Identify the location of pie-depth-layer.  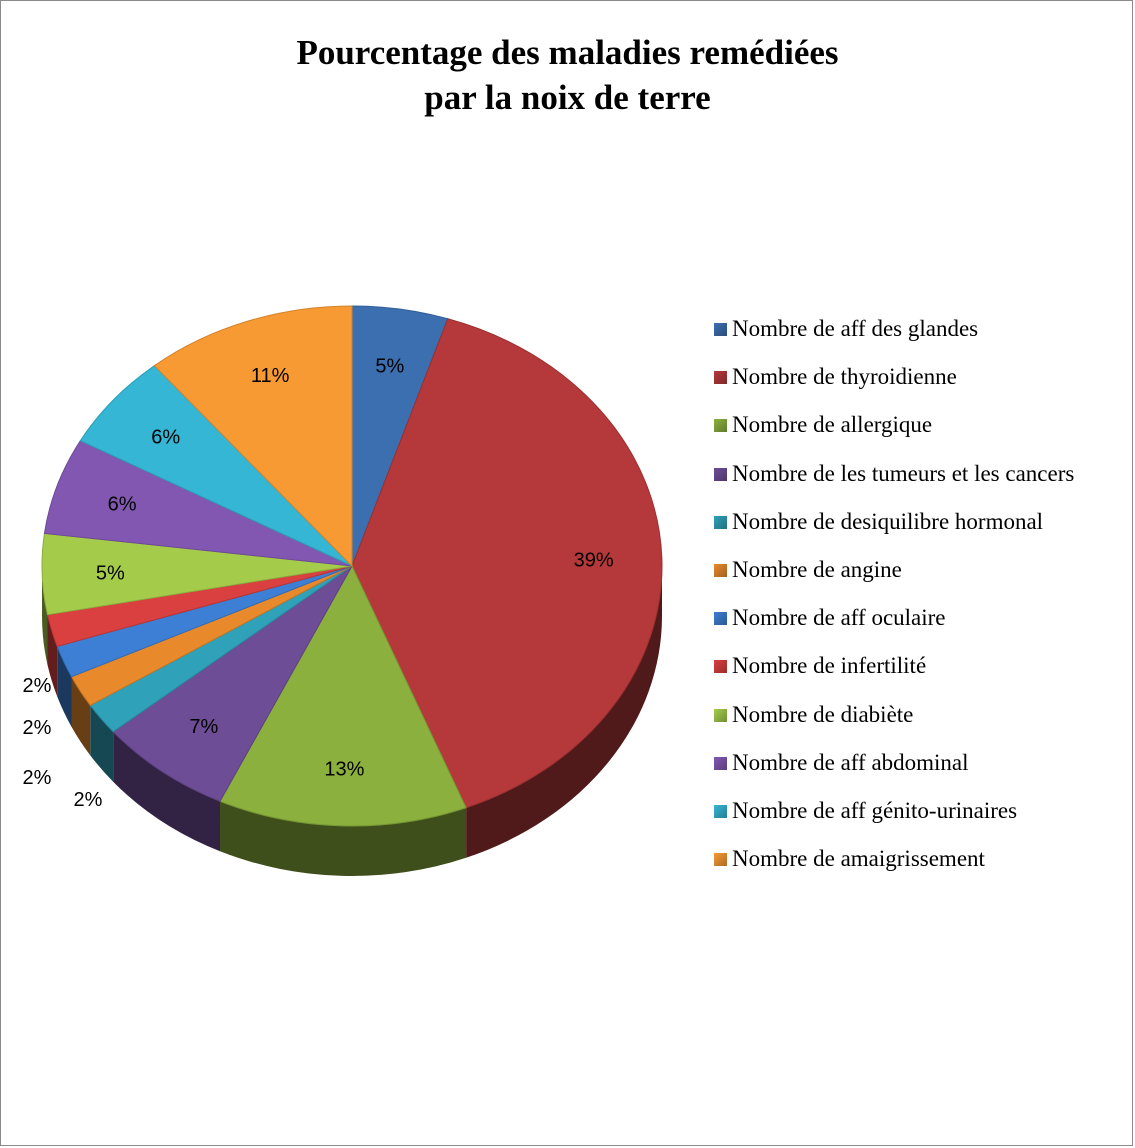
(352, 721).